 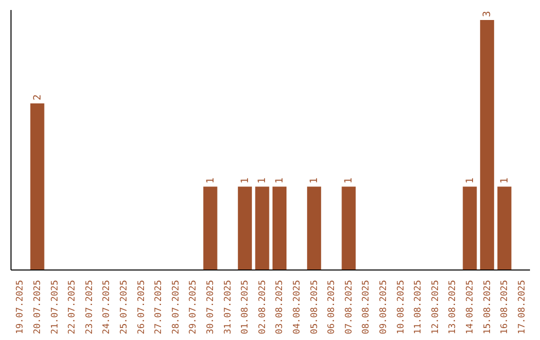 What do you see at coordinates (522, 307) in the screenshot?
I see `x-tick-label: 17.08.2025` at bounding box center [522, 307].